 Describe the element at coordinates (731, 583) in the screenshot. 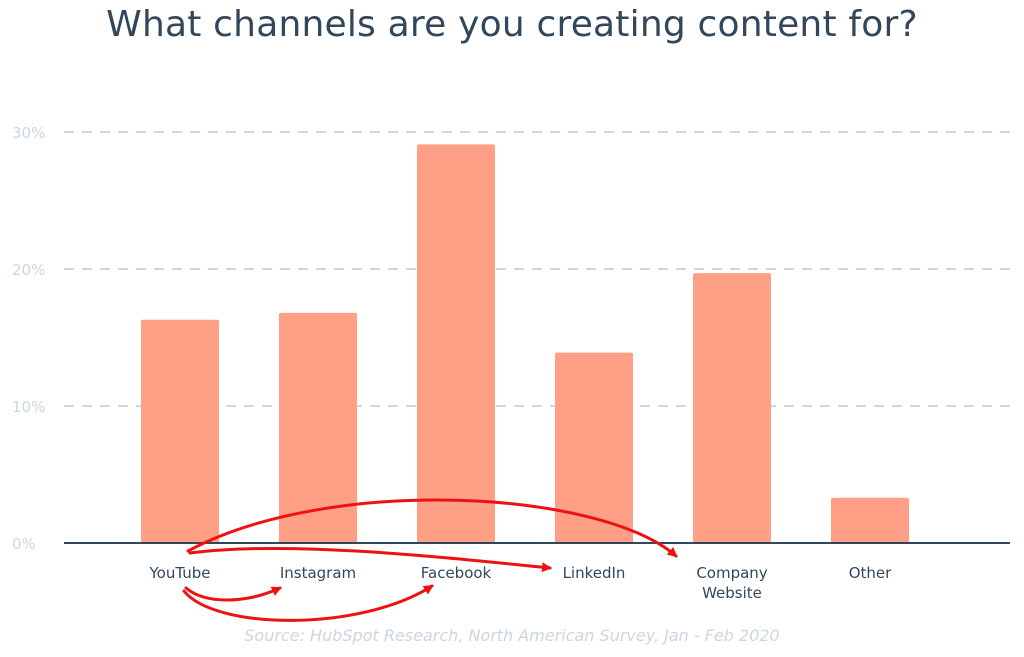

I see `x-tick-label: Company Website` at that location.